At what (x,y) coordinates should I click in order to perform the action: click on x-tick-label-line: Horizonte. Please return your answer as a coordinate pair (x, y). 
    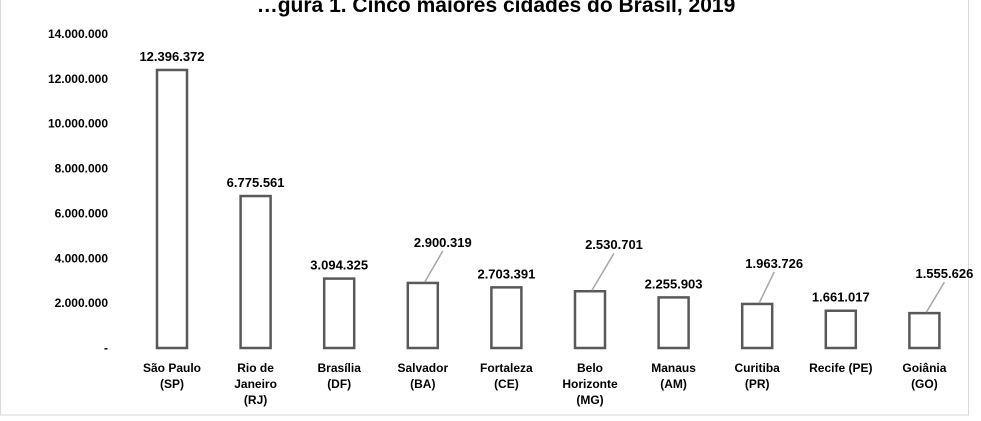
    Looking at the image, I should click on (590, 384).